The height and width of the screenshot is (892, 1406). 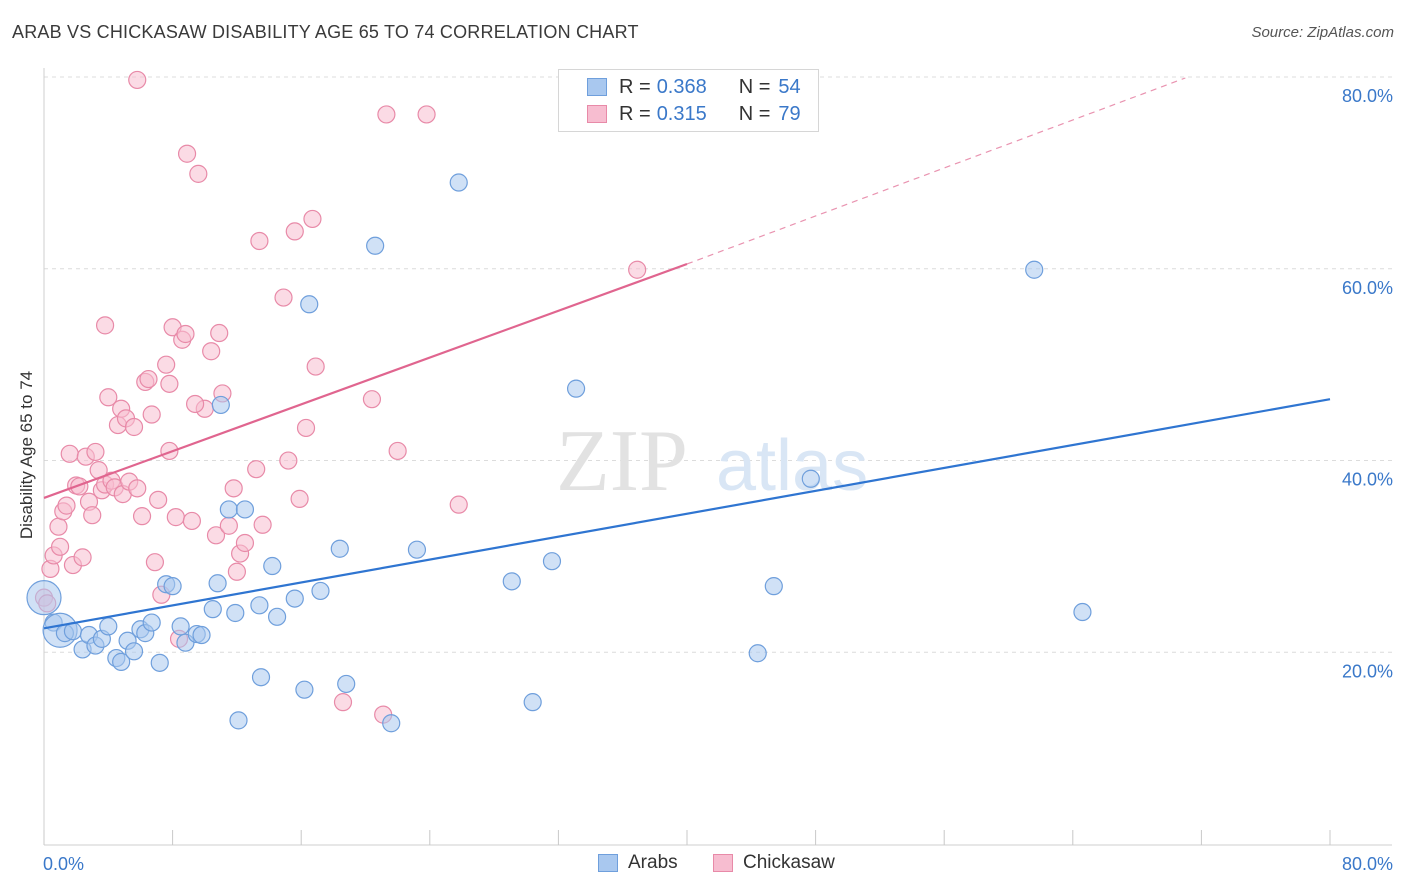 What do you see at coordinates (688, 100) in the screenshot?
I see `correlation-legend: R = 0.368 N = 54 R = 0.315 N = 79` at bounding box center [688, 100].